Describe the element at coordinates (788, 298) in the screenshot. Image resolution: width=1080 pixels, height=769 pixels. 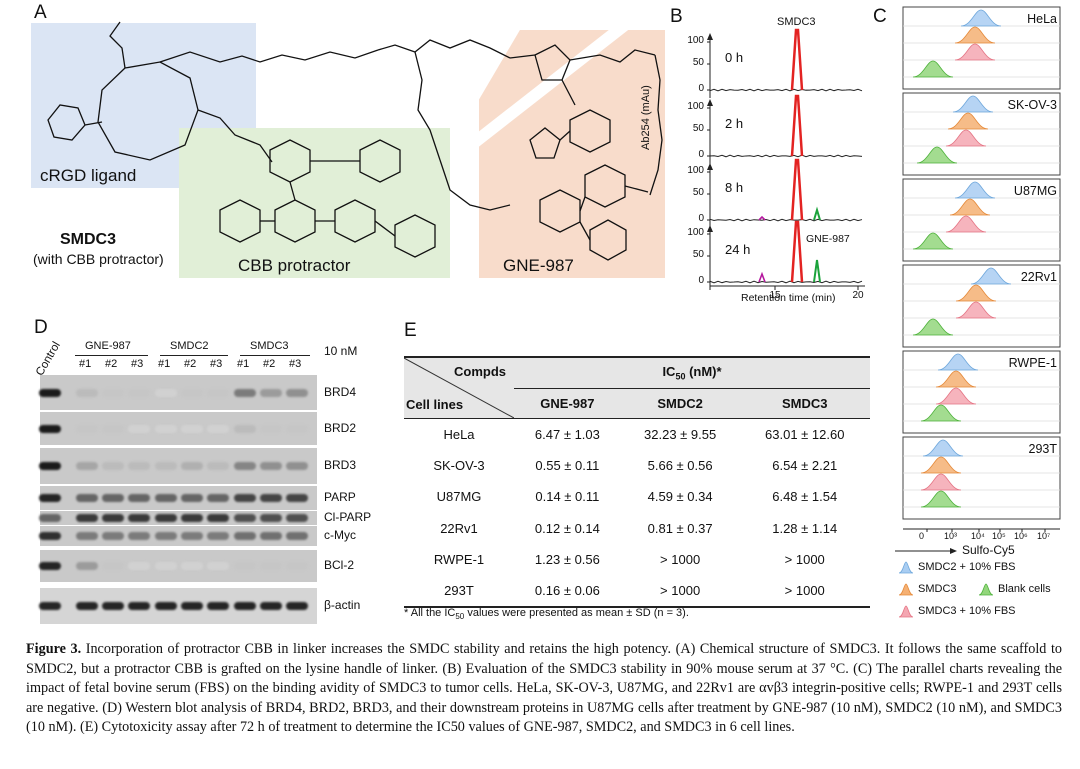
I see `b-xlabel: Retention time (min)` at that location.